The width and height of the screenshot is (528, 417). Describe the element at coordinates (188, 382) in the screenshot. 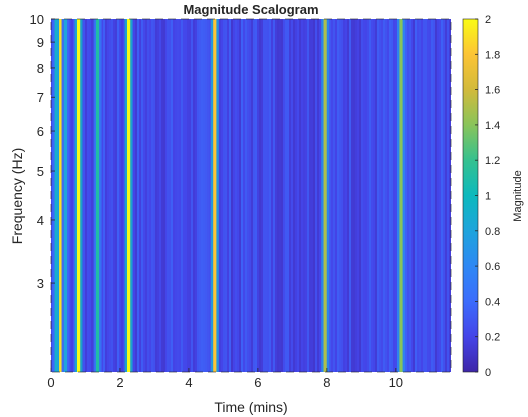

I see `x-tick-label: 4` at that location.